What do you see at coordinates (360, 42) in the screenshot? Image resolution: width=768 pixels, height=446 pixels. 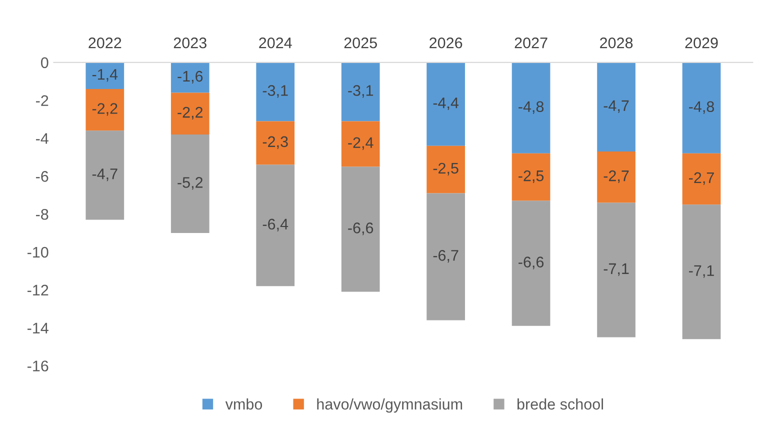 I see `x-tick-label: 2025` at bounding box center [360, 42].